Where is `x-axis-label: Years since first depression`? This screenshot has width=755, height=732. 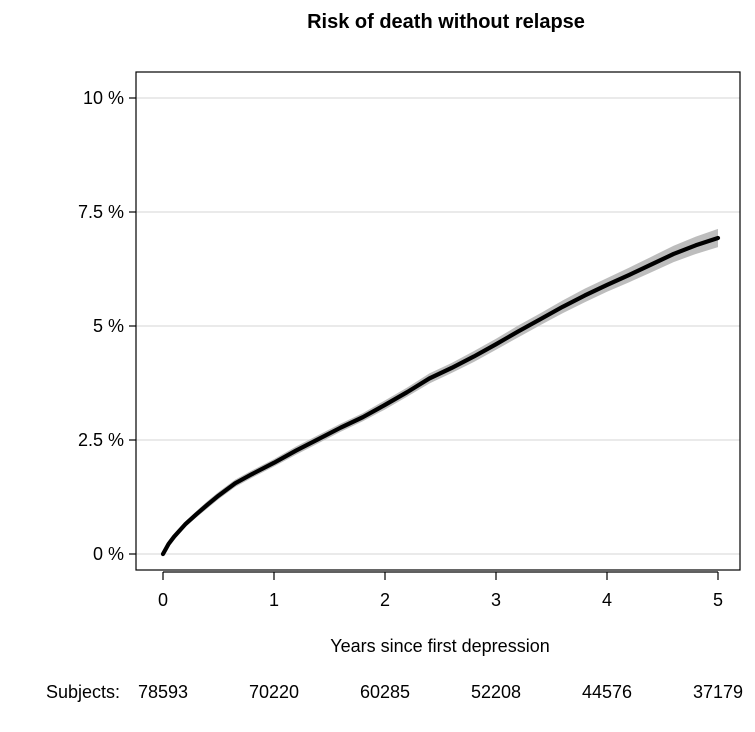
x-axis-label: Years since first depression is located at coordinates (439, 646).